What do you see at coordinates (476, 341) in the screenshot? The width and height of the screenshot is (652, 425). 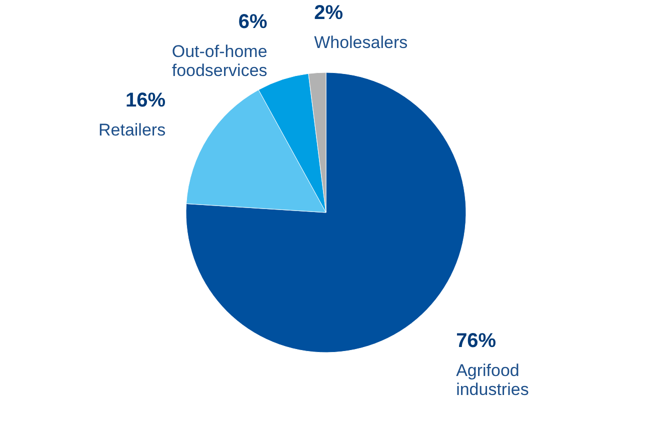 I see `data-label: 76%` at bounding box center [476, 341].